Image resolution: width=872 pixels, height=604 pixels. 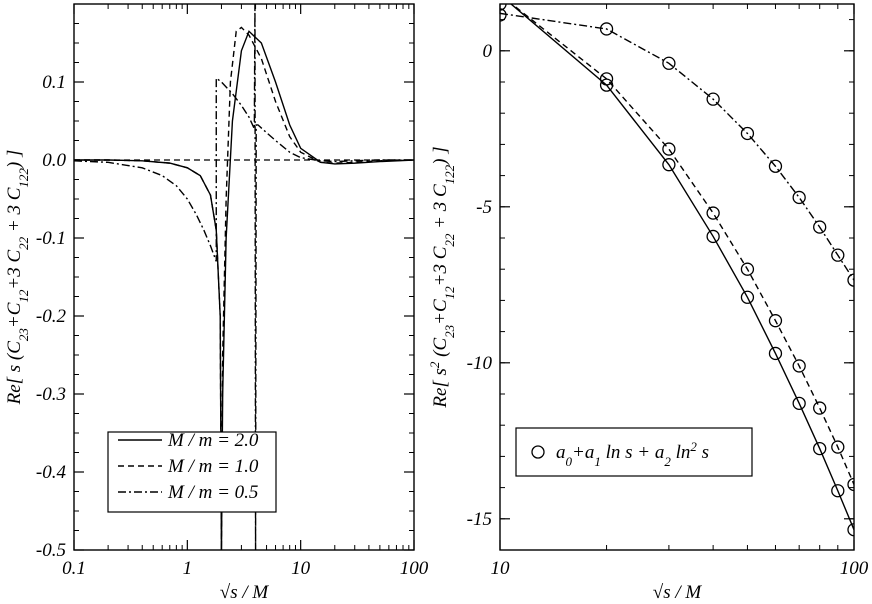 What do you see at coordinates (188, 568) in the screenshot?
I see `x-tick-label: 1` at bounding box center [188, 568].